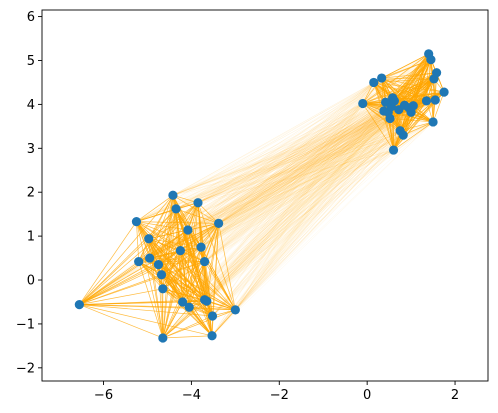 The height and width of the screenshot is (413, 498). What do you see at coordinates (31, 17) in the screenshot?
I see `y-tick-label: 6` at bounding box center [31, 17].